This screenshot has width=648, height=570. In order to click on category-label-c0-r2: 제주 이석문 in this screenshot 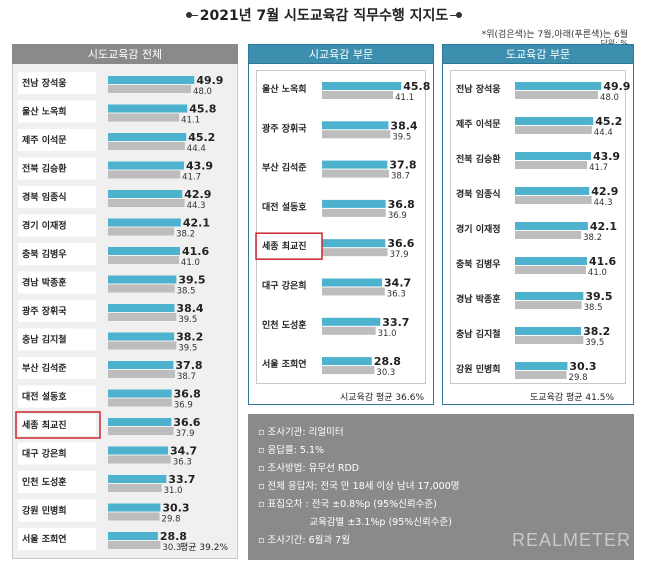, I will do `click(44, 140)`.